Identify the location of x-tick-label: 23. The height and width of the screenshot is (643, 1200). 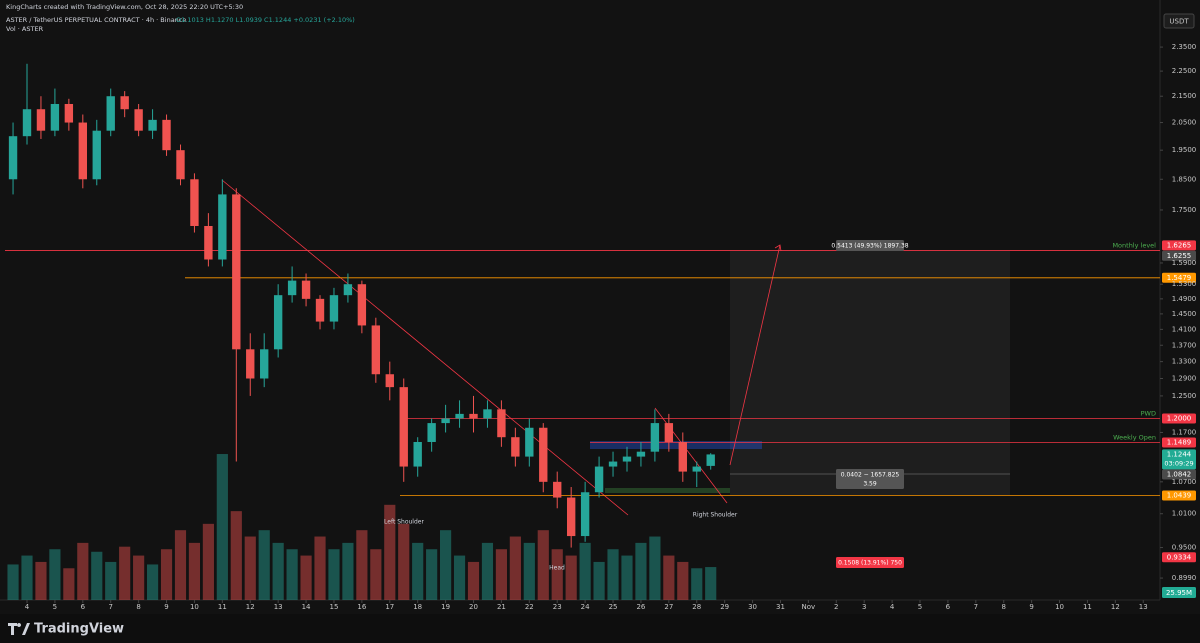
(557, 607).